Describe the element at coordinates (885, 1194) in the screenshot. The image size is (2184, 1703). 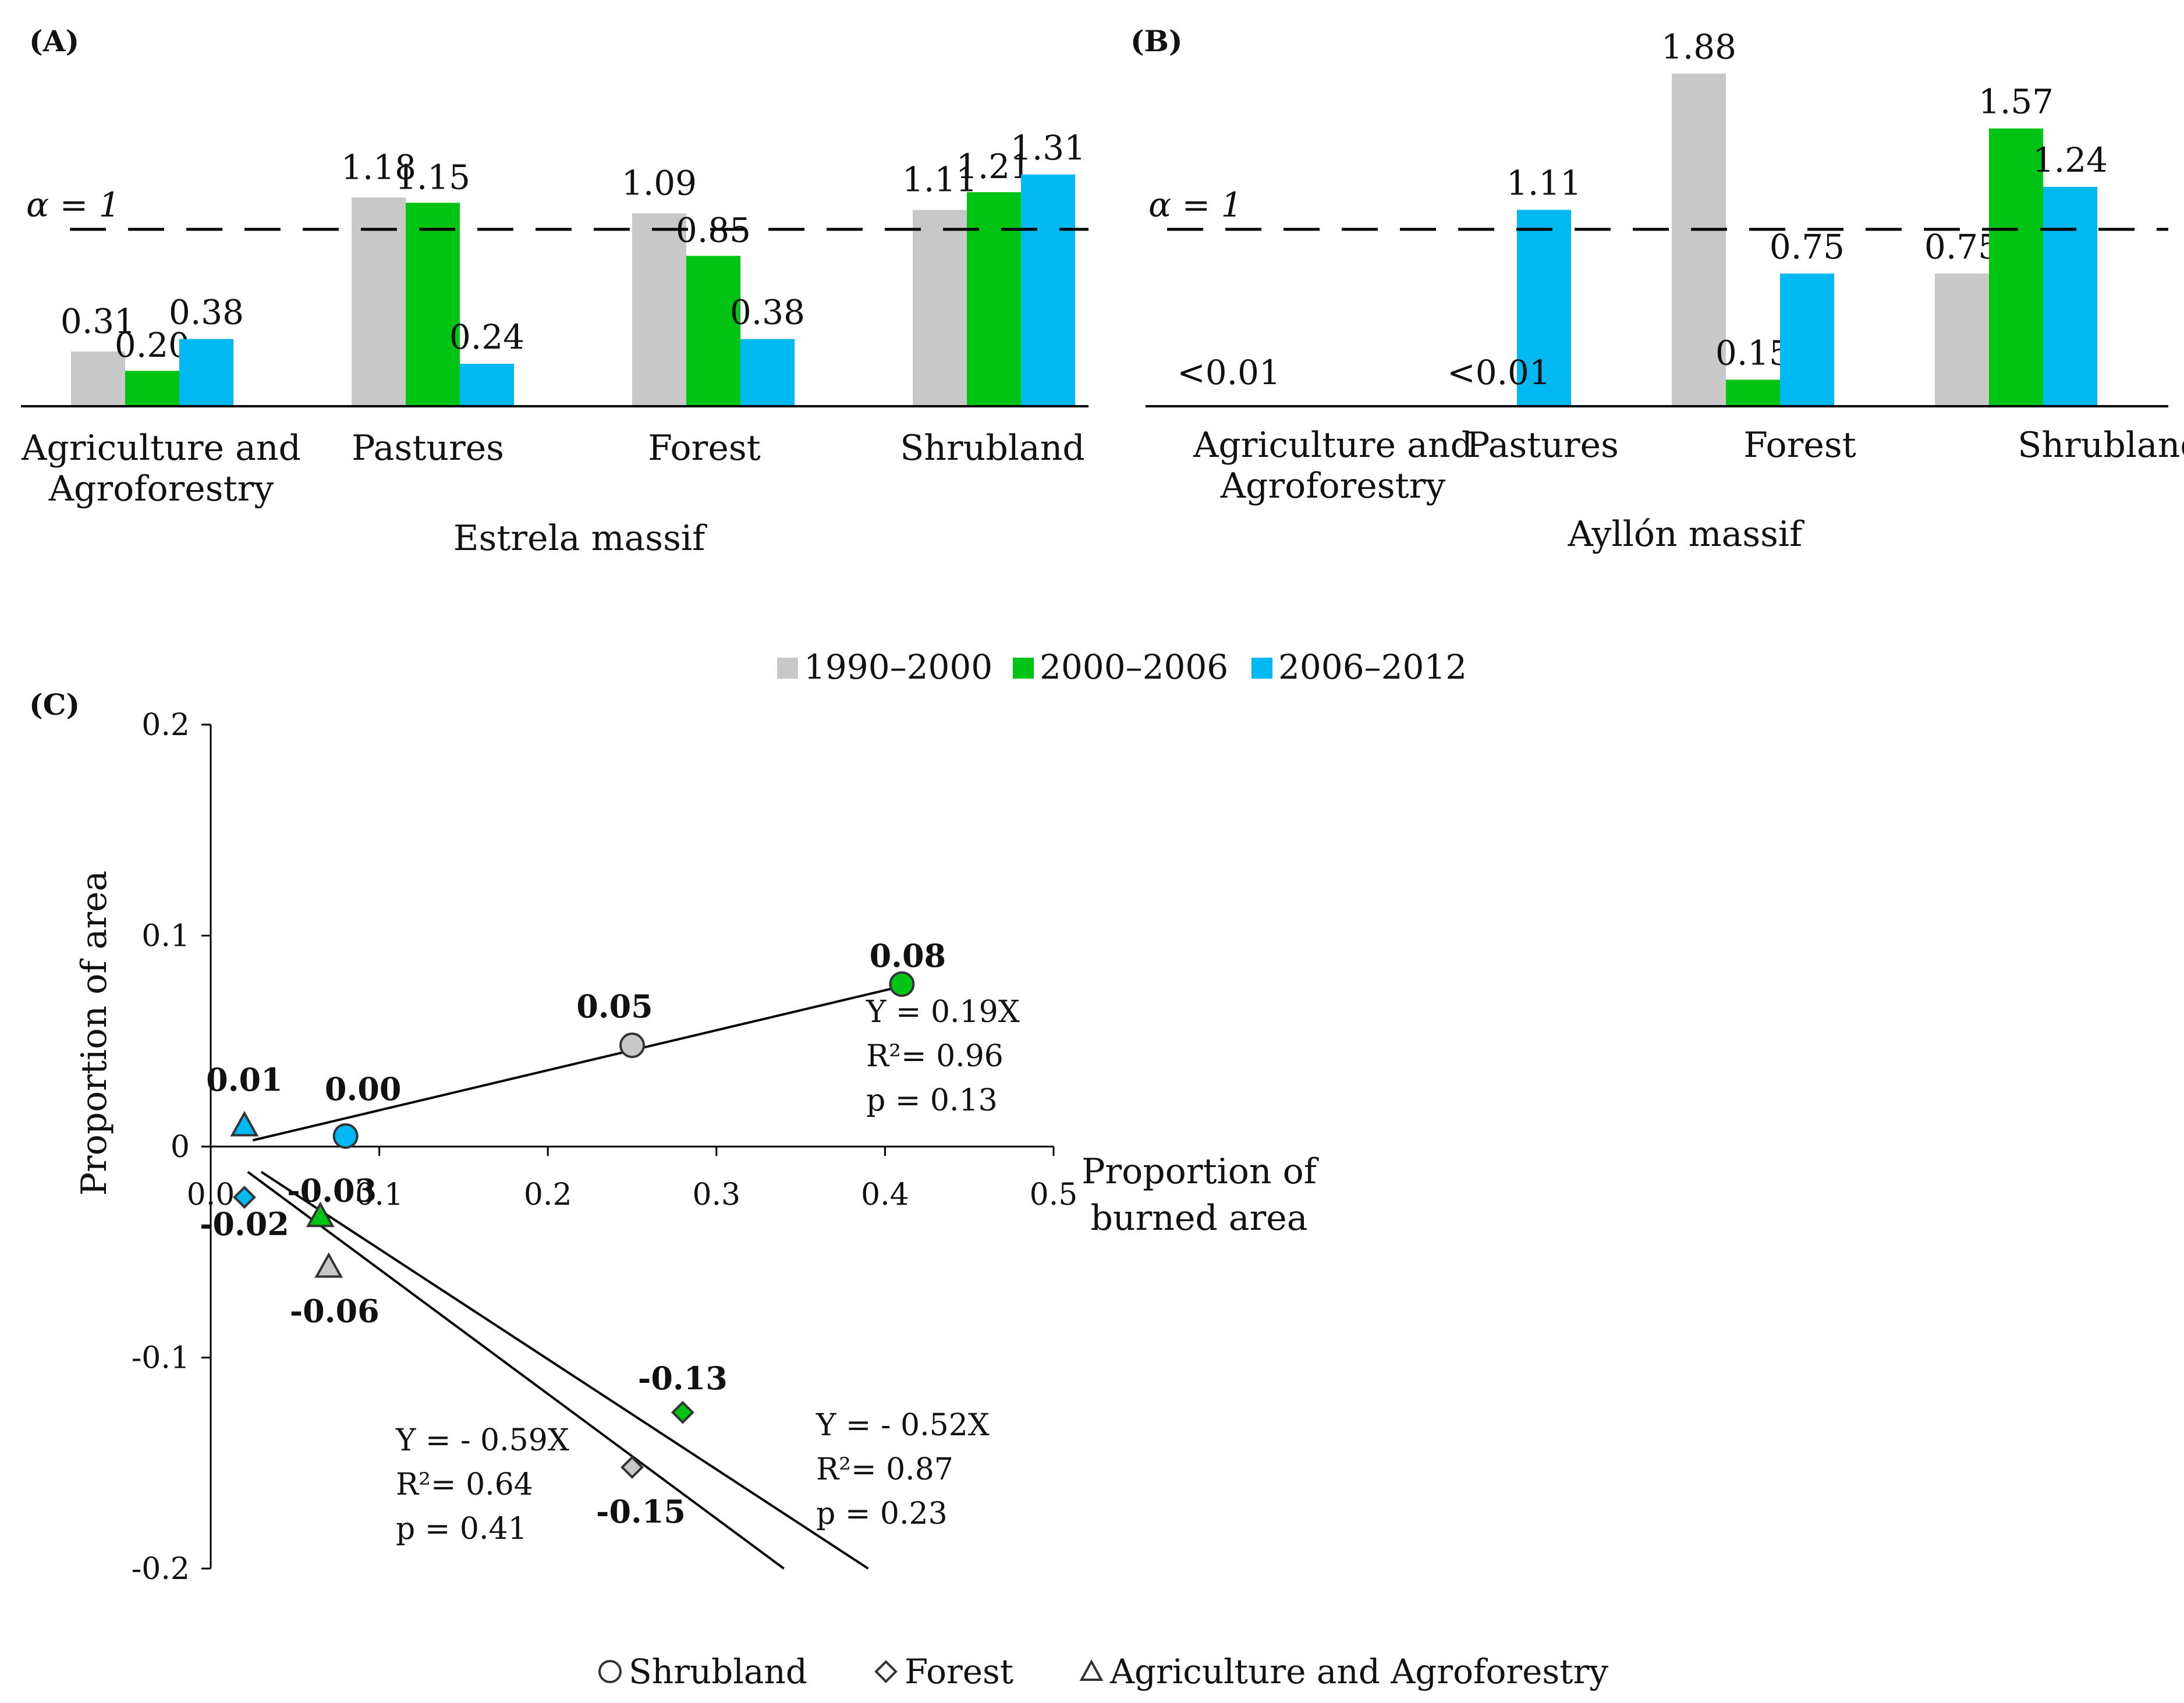
I see `x-tick-label: 0.4` at that location.